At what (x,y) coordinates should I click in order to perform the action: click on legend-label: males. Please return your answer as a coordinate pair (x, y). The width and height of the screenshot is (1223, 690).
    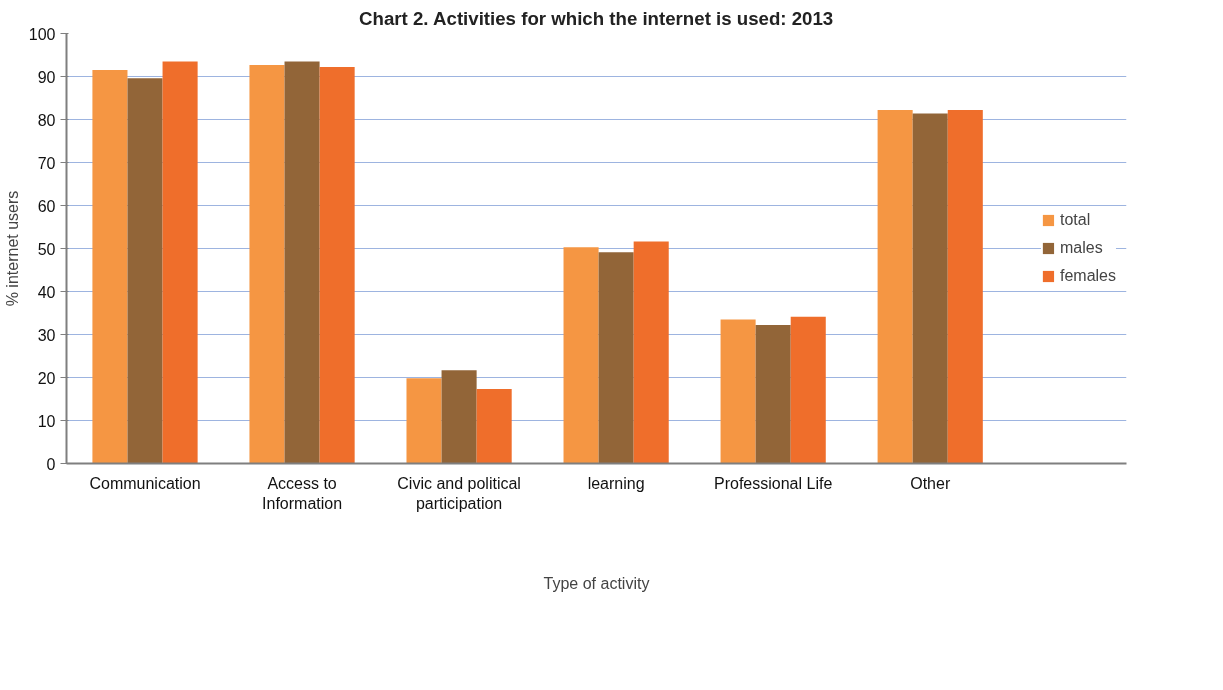
    Looking at the image, I should click on (1081, 248).